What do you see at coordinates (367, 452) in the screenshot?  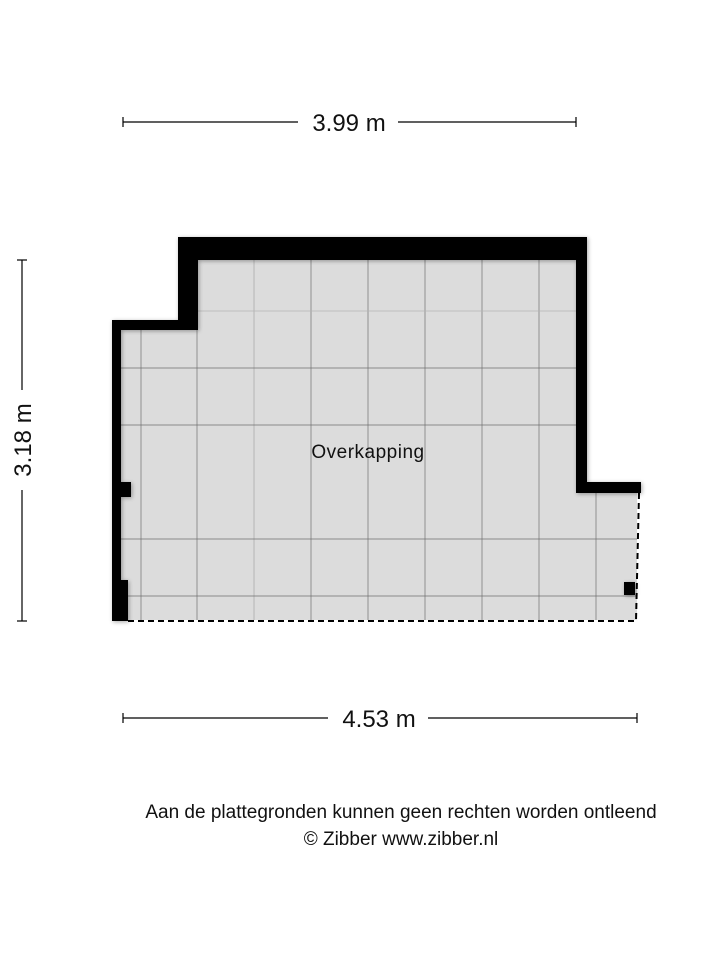 I see `room-label: Overkapping` at bounding box center [367, 452].